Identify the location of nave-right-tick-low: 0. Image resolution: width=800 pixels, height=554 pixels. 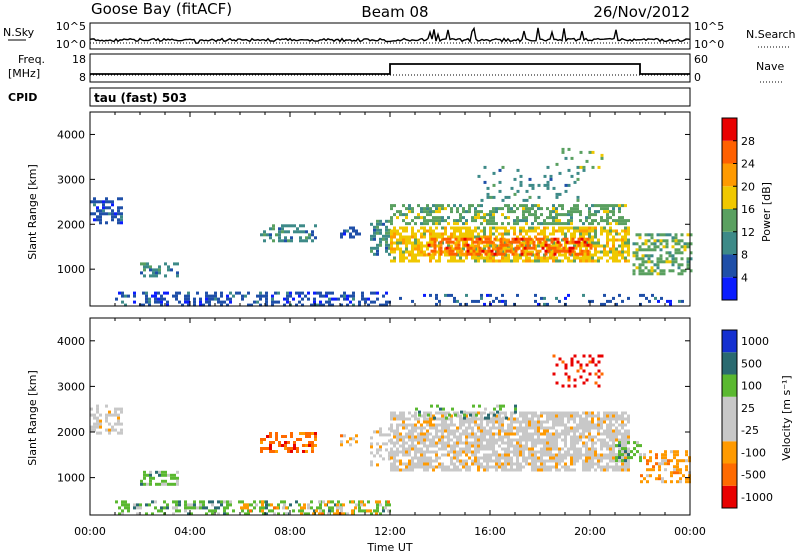
(697, 77).